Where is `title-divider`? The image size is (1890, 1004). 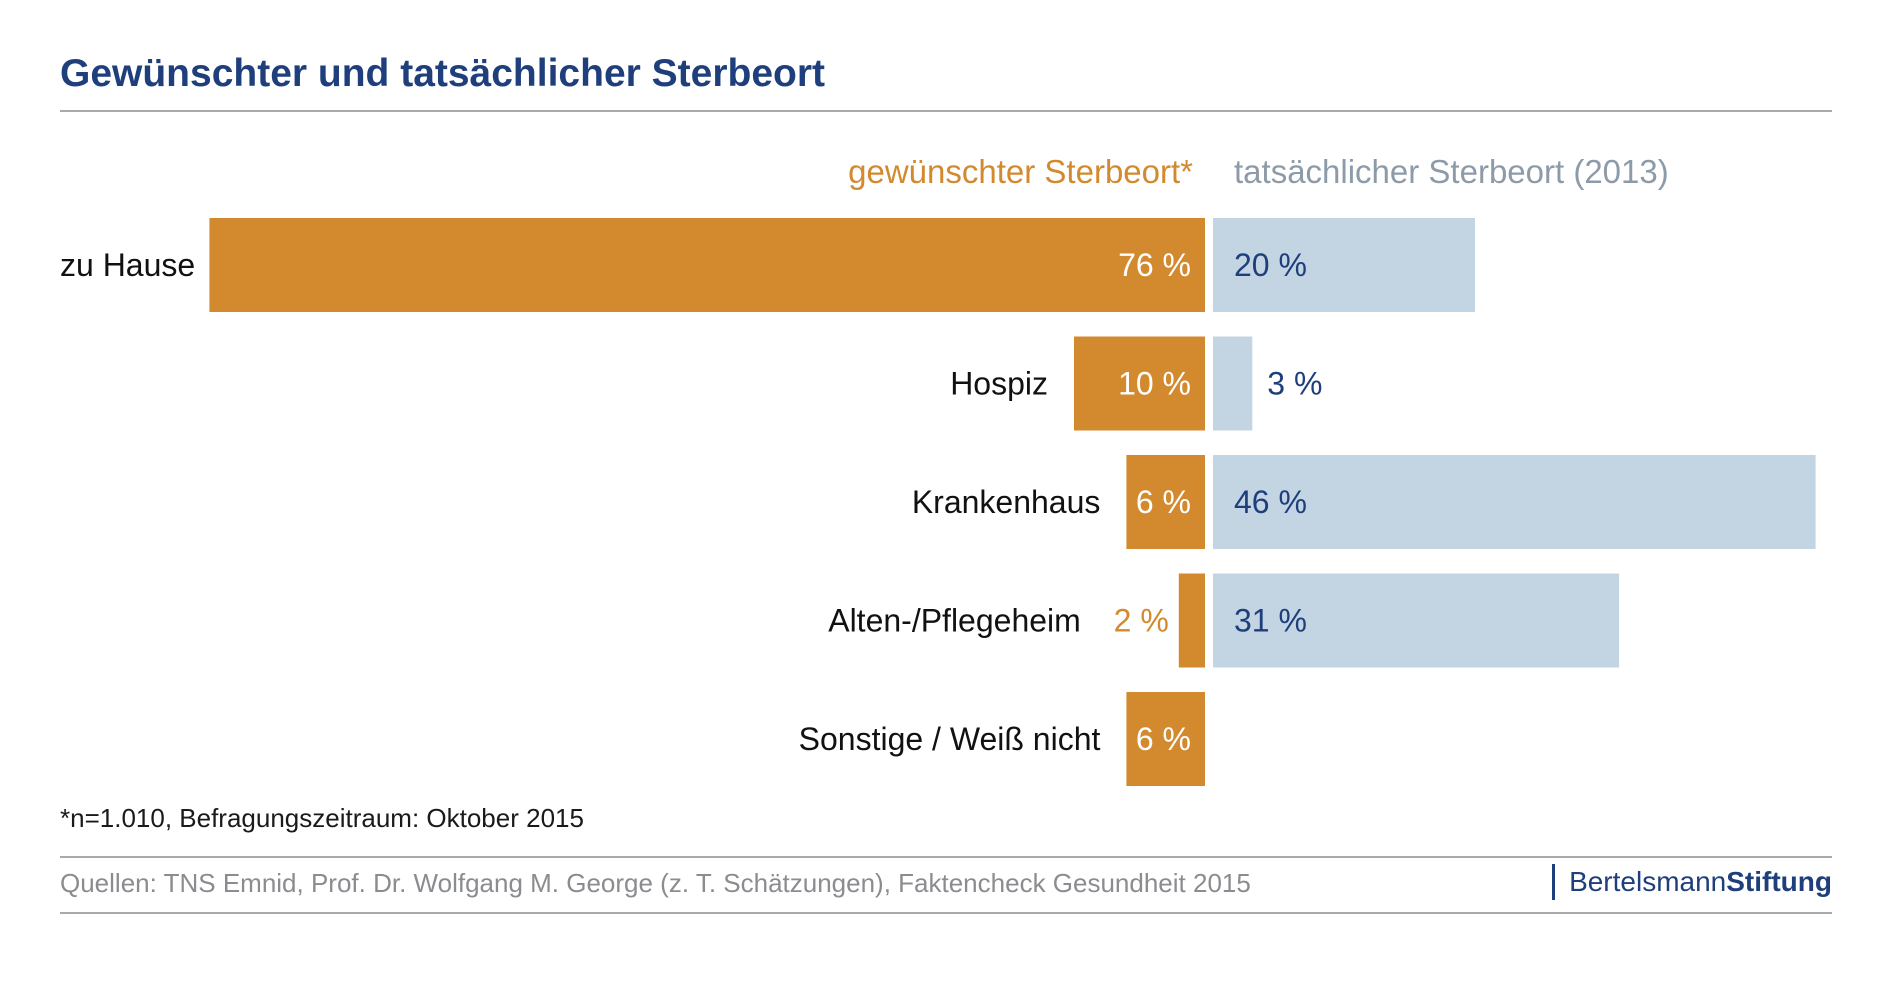 title-divider is located at coordinates (946, 111).